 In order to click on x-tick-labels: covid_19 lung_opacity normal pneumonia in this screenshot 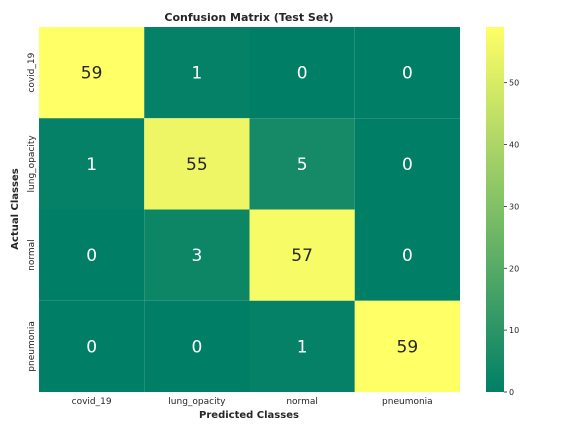, I will do `click(252, 402)`.